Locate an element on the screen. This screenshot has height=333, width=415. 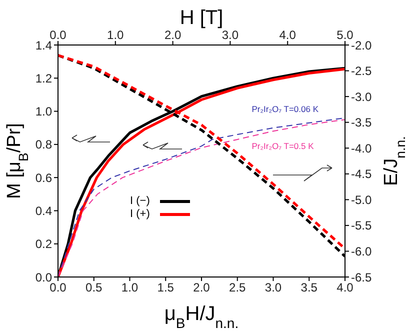
x-tick-label: 3.5 is located at coordinates (309, 287).